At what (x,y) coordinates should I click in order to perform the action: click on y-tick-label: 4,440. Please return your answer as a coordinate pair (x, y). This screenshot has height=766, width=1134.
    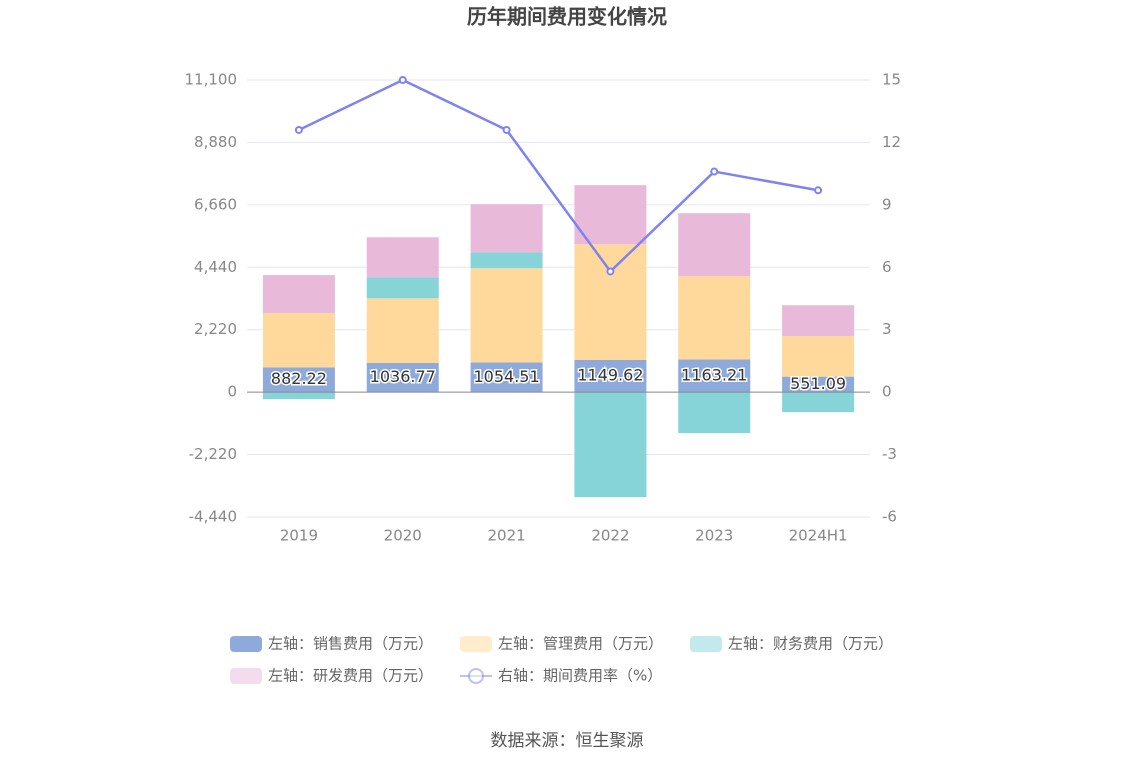
    Looking at the image, I should click on (215, 267).